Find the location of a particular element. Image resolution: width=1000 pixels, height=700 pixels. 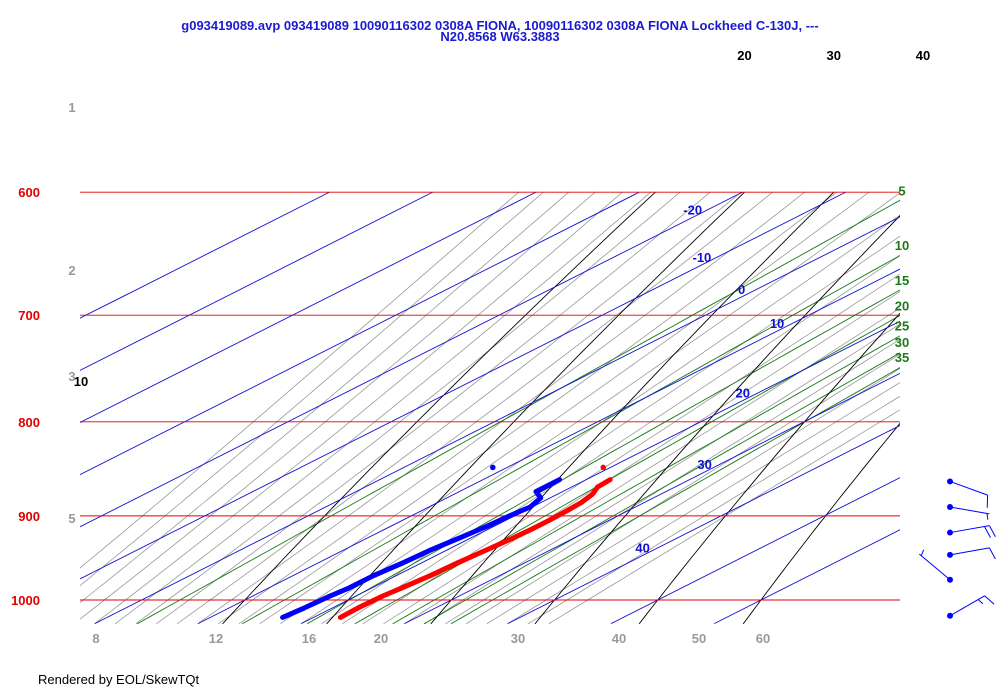

wind-barbs is located at coordinates (957, 548).